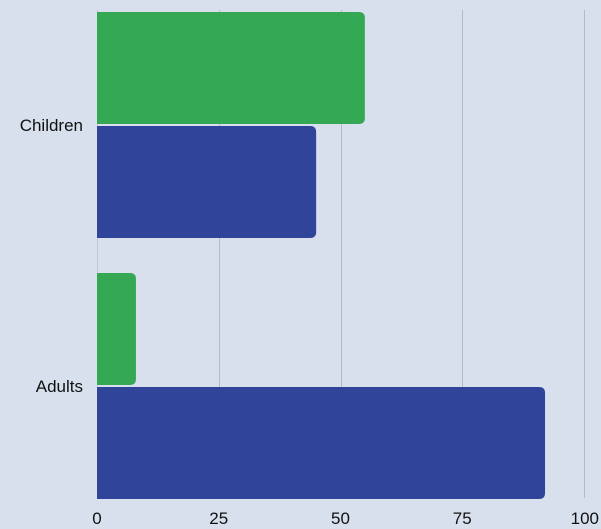  Describe the element at coordinates (59, 386) in the screenshot. I see `category-label-adults: Adults` at that location.